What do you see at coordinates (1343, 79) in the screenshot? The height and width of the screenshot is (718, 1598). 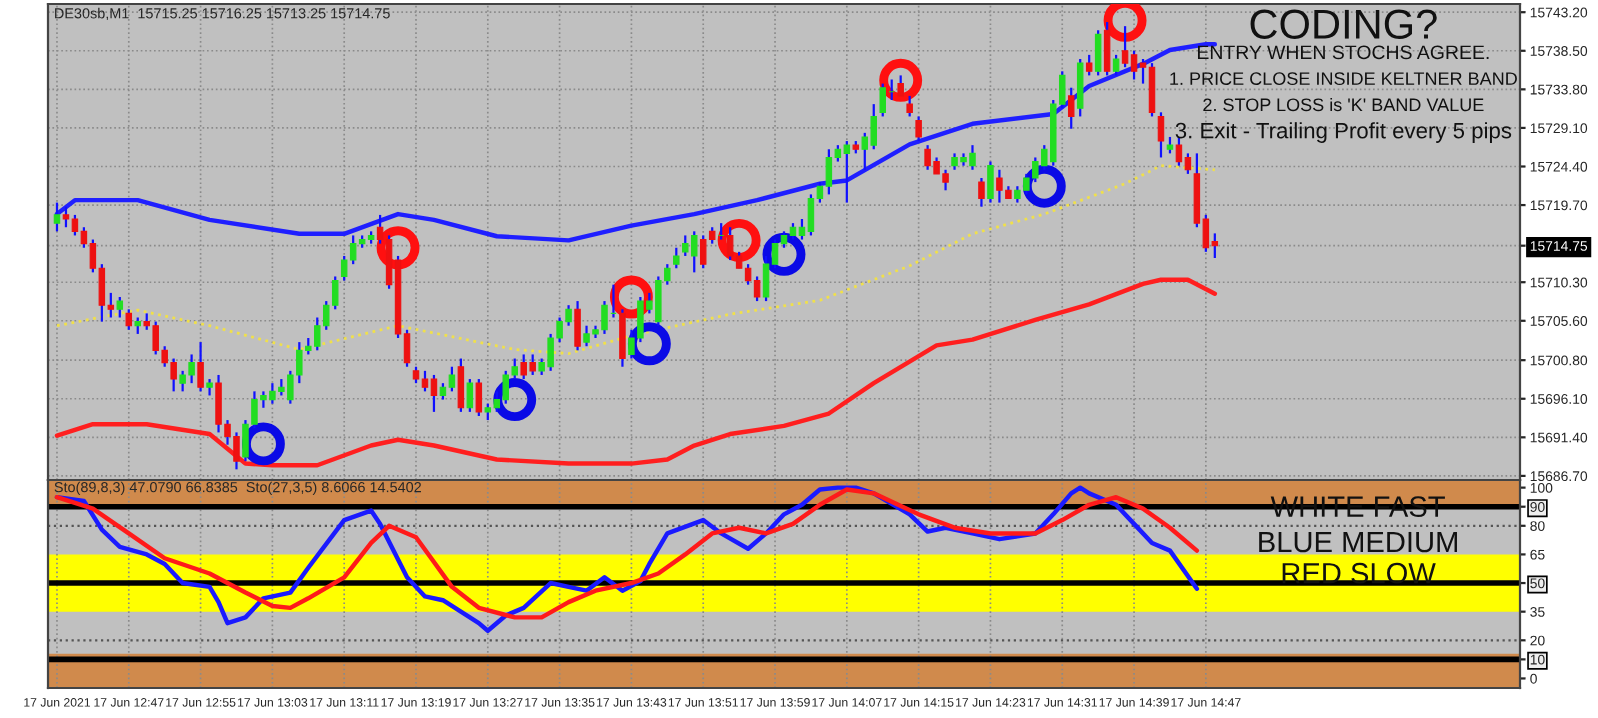 I see `annotation: 1. PRICE CLOSE INSIDE KELTNER BAND` at bounding box center [1343, 79].